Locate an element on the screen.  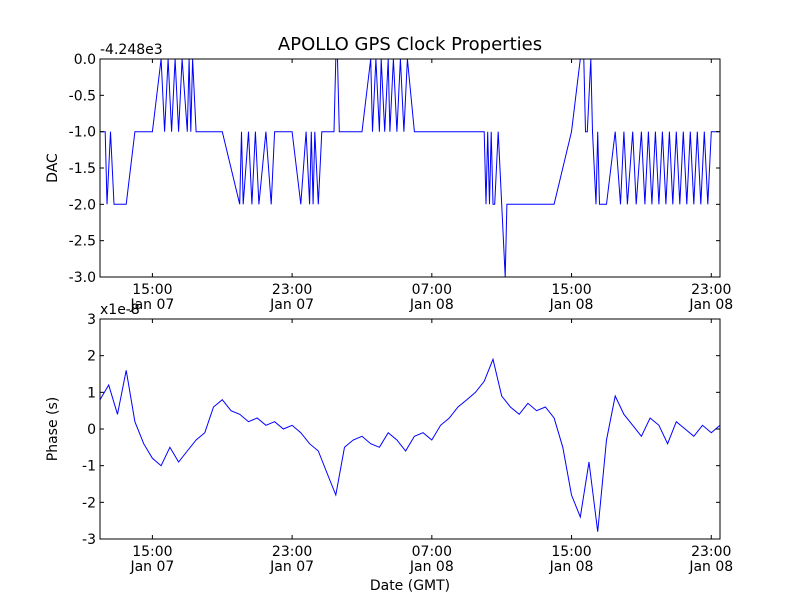
axis-offset-text: -4.248e3 is located at coordinates (131, 50).